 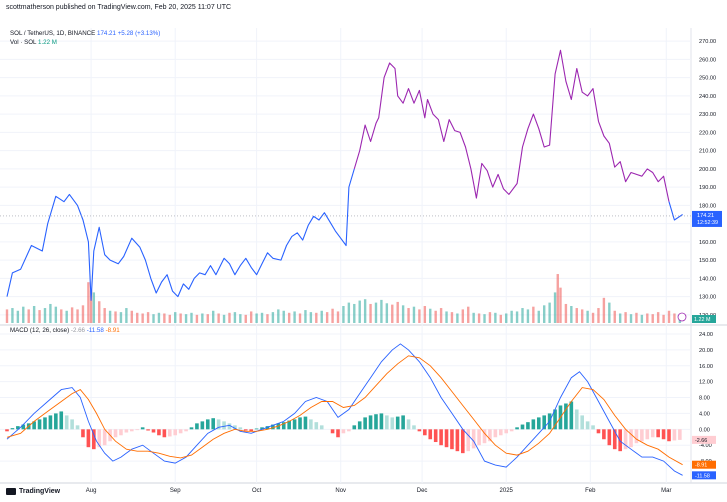 I want to click on price-line-blue-end, so click(x=675, y=211).